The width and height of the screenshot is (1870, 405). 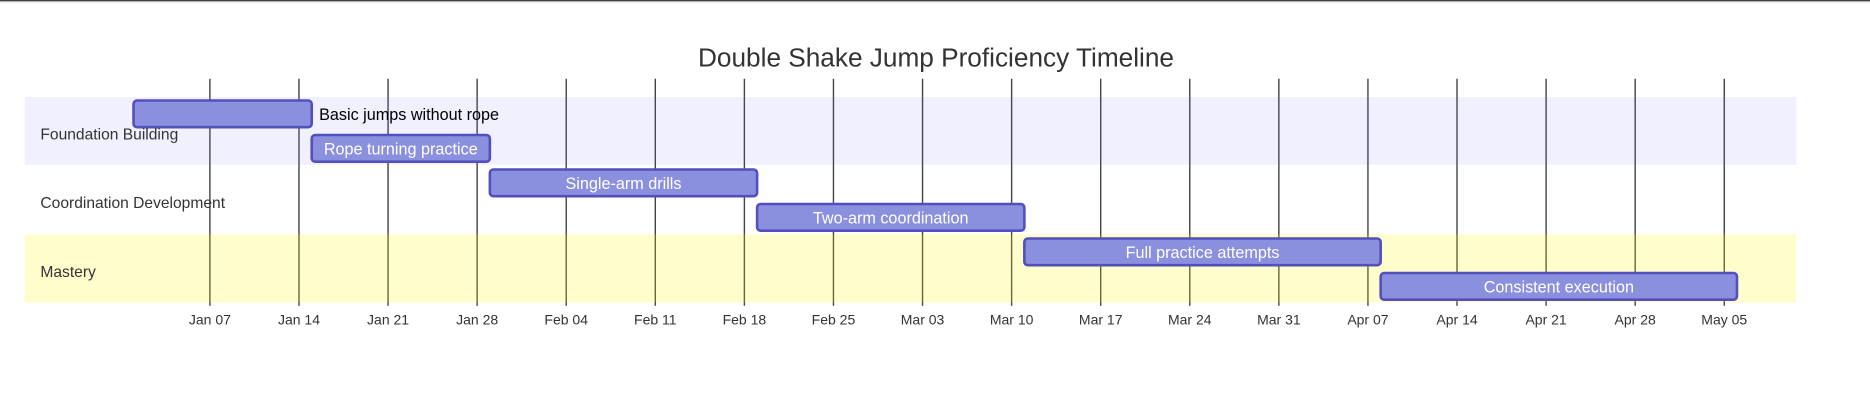 What do you see at coordinates (923, 319) in the screenshot?
I see `svg-text: Mar 03` at bounding box center [923, 319].